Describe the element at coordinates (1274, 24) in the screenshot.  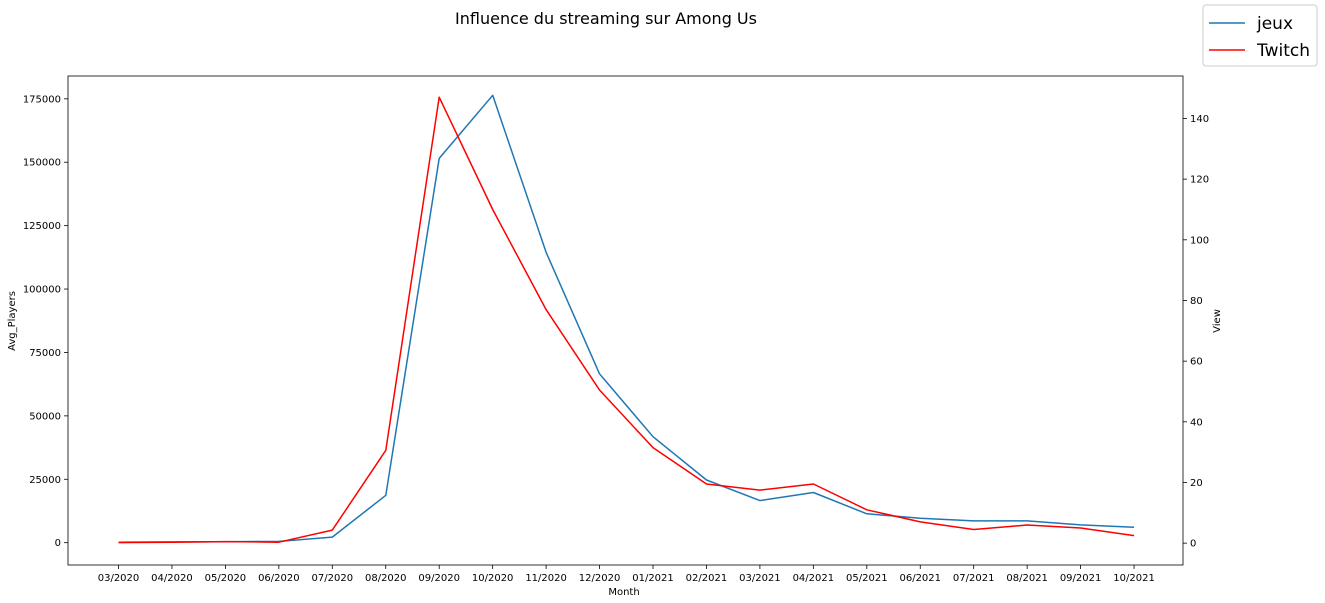
I see `legend-label: jeux` at that location.